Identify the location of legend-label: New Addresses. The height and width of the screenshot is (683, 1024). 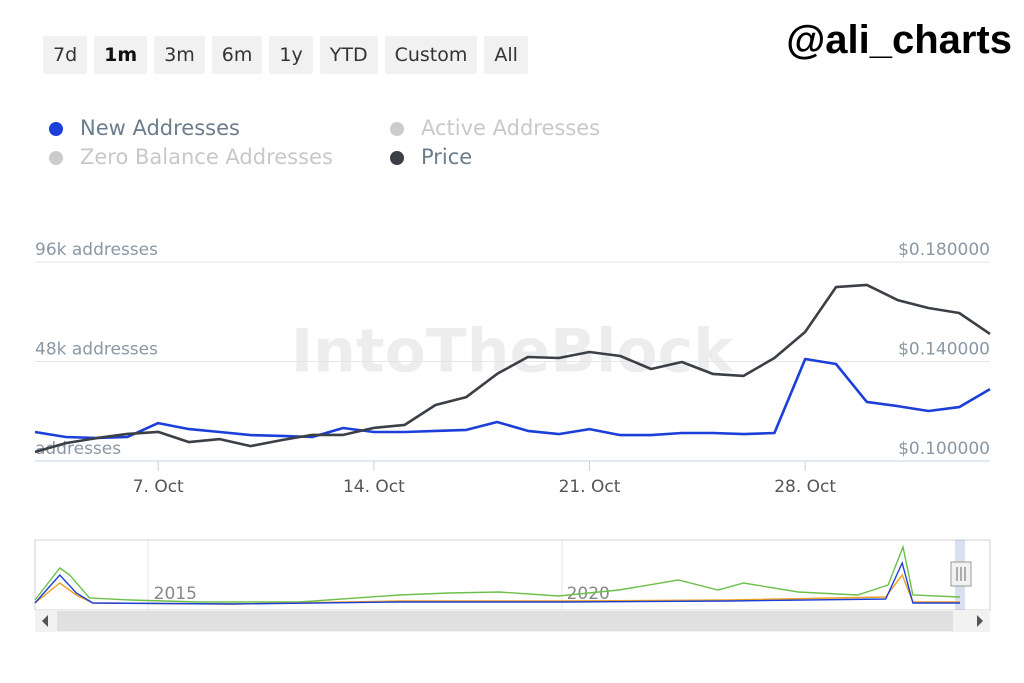
(160, 128).